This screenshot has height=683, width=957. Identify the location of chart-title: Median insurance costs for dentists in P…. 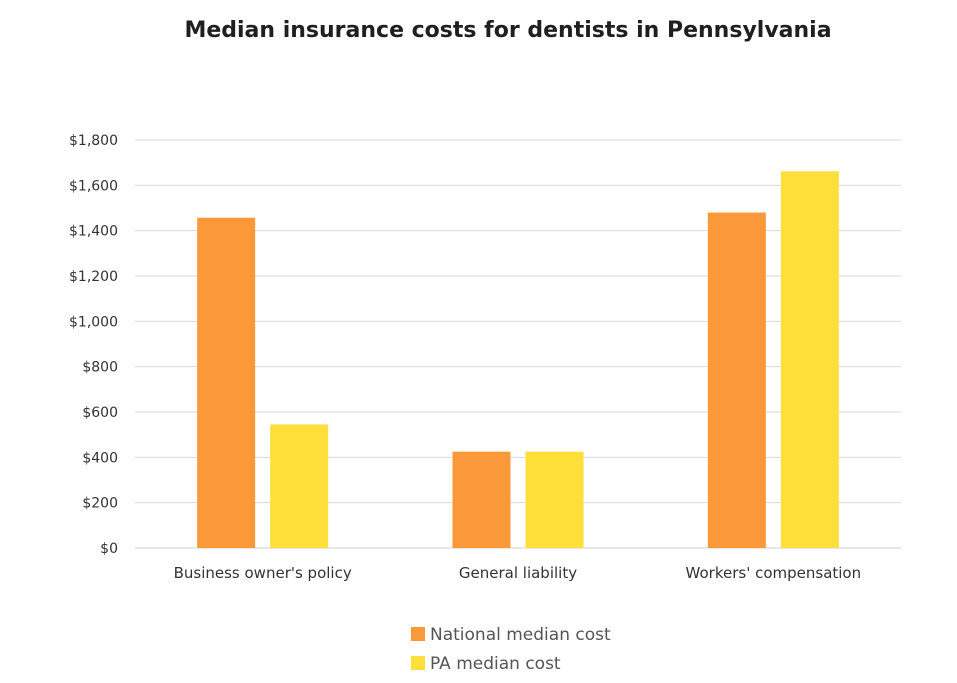
(507, 30).